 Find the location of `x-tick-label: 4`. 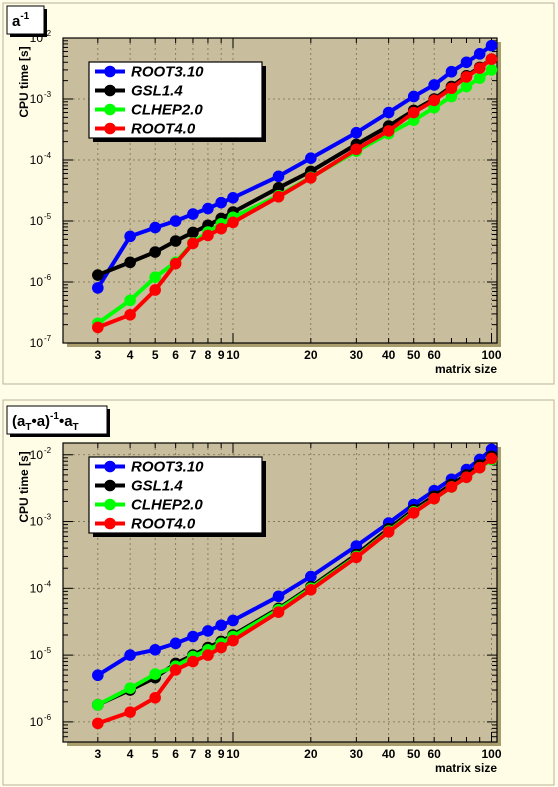

x-tick-label: 4 is located at coordinates (130, 754).